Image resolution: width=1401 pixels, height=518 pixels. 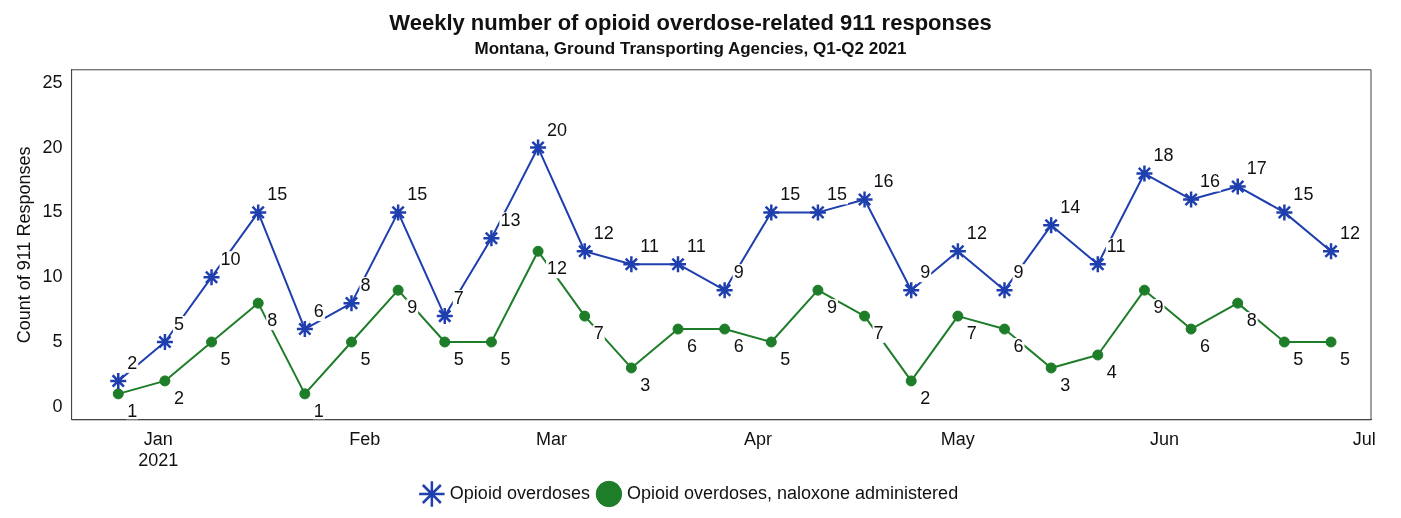 What do you see at coordinates (365, 438) in the screenshot?
I see `x-tick-label: Feb` at bounding box center [365, 438].